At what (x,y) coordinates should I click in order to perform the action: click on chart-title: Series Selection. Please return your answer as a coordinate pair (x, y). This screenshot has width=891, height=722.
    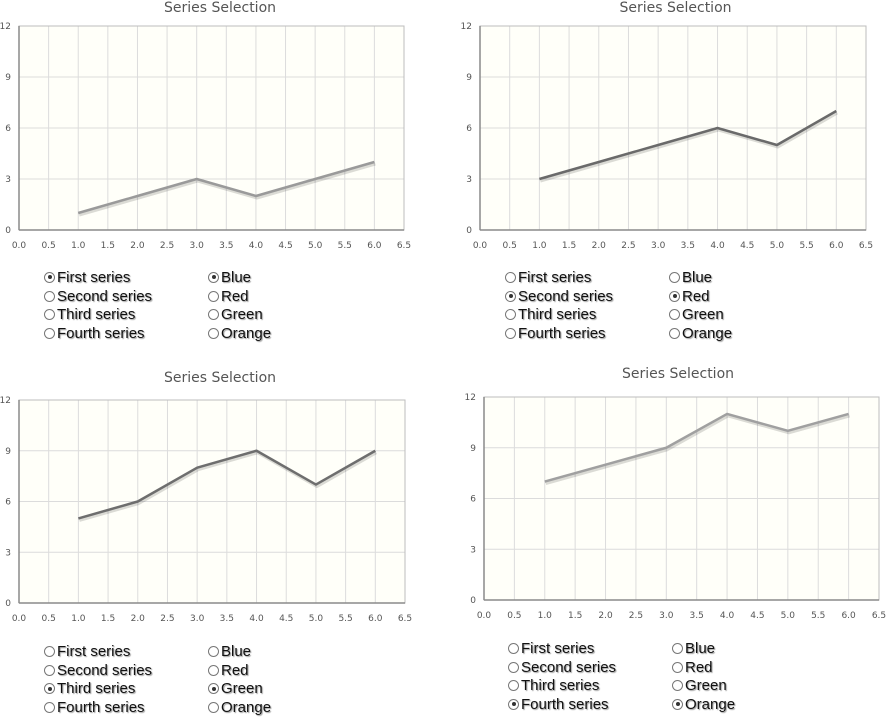
    Looking at the image, I should click on (678, 374).